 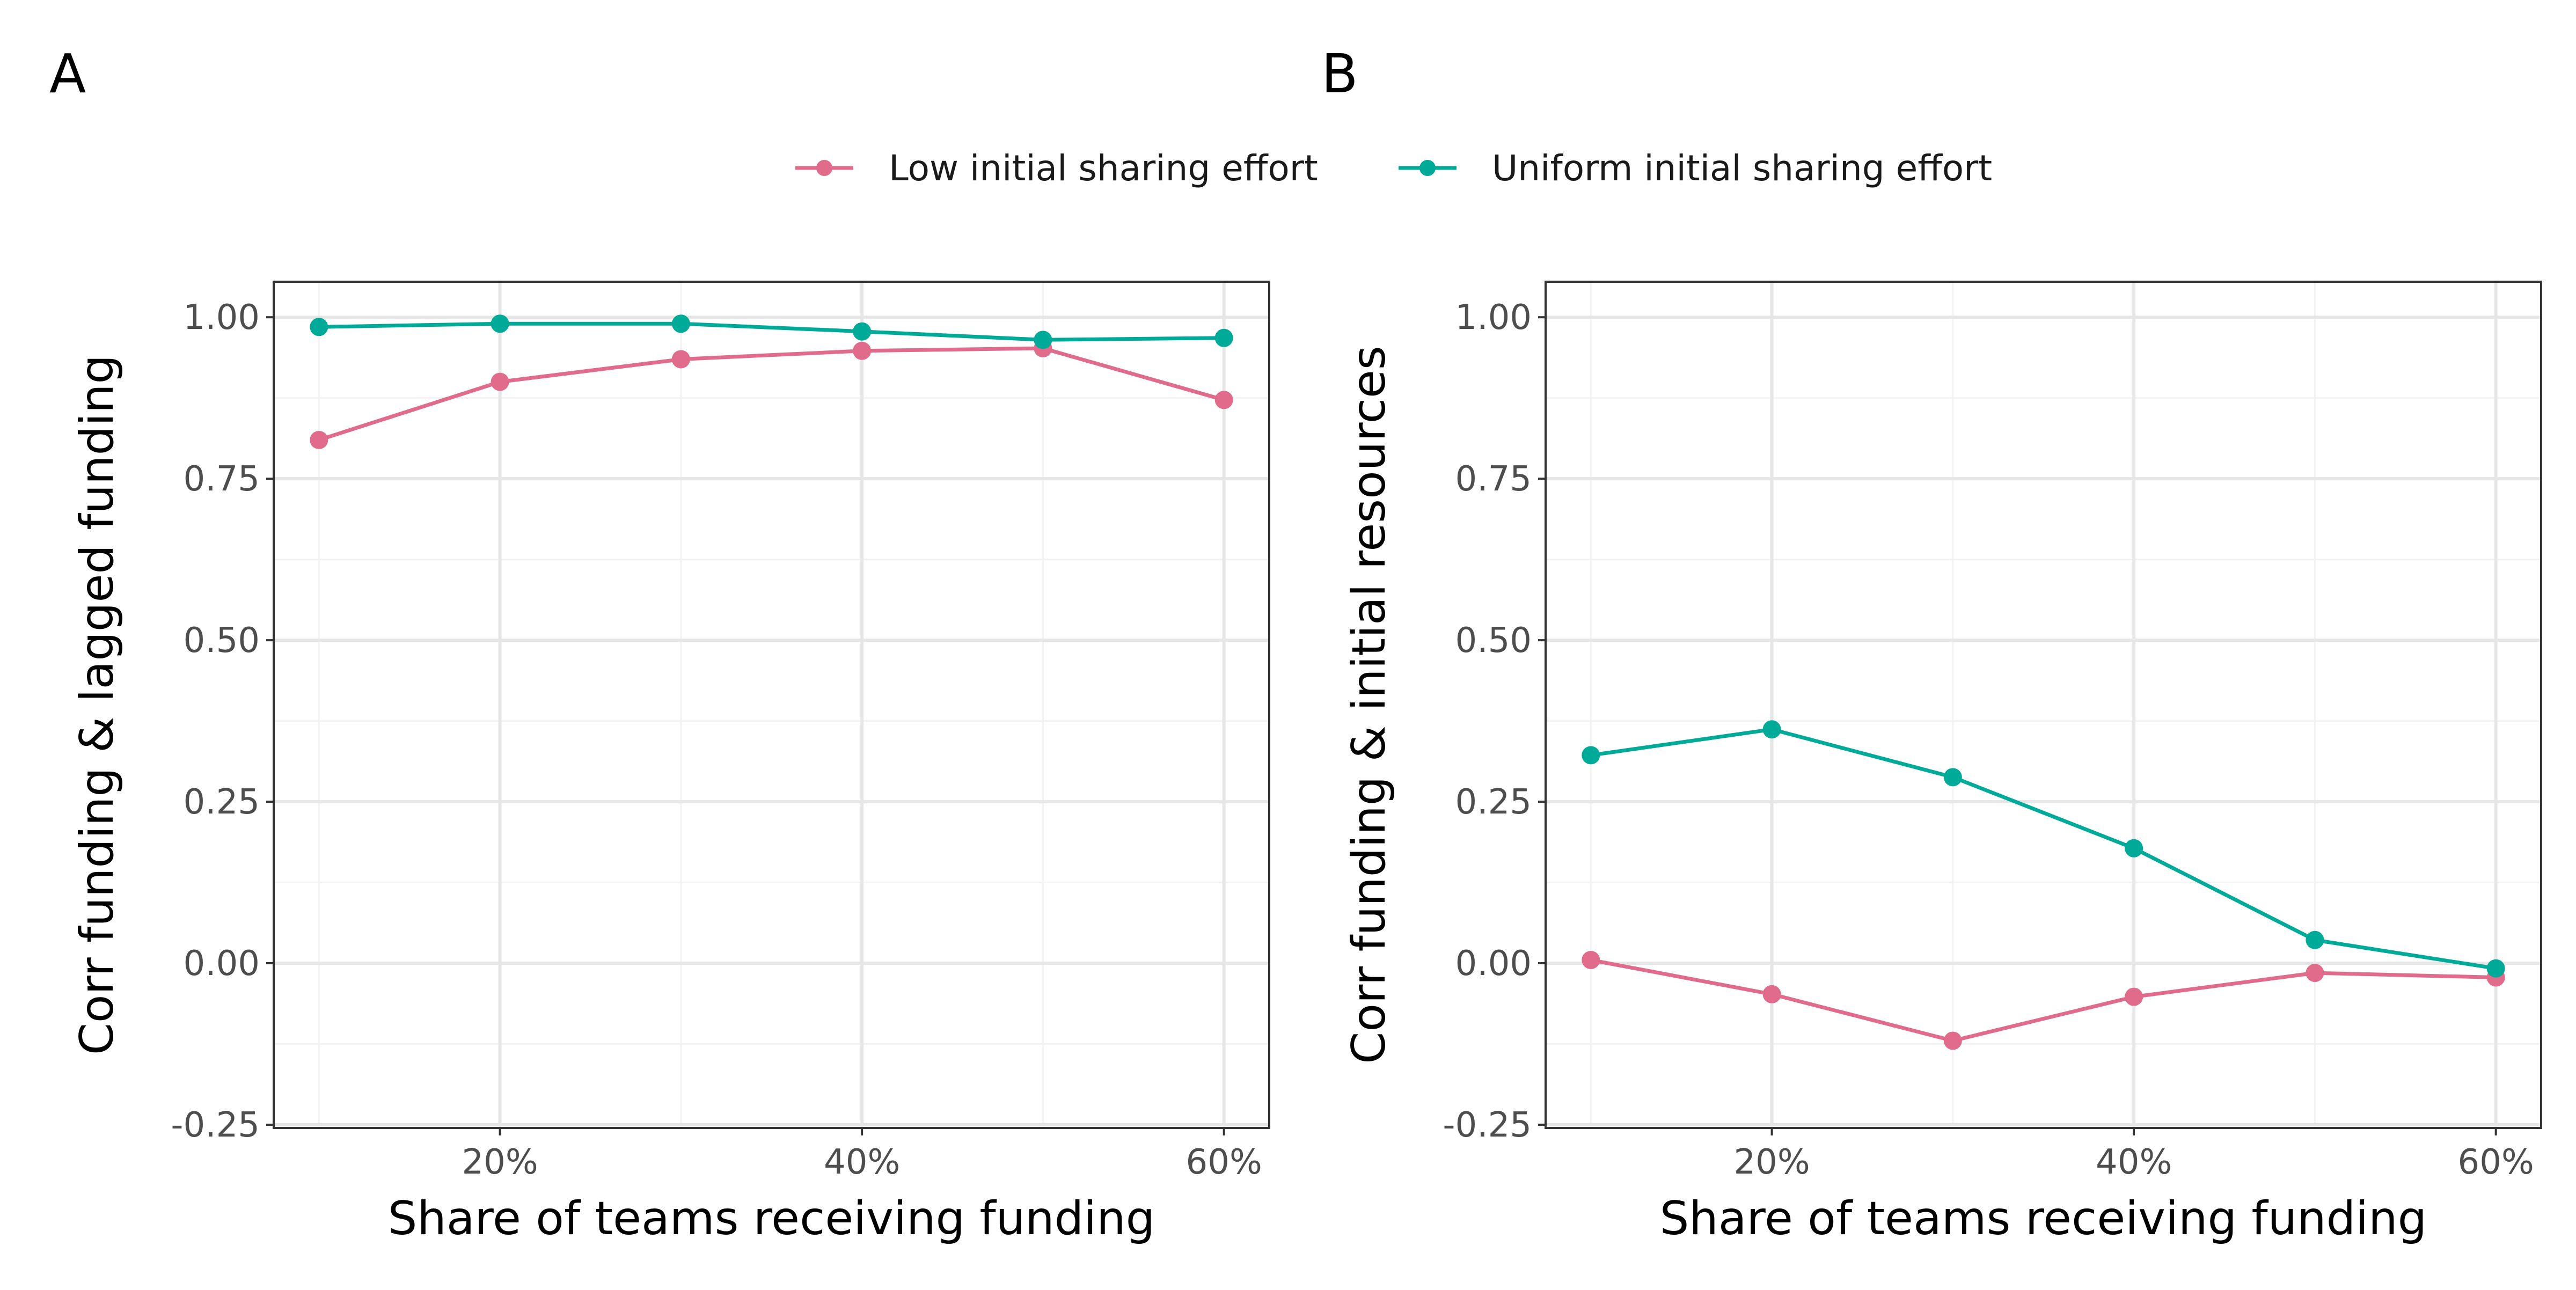 What do you see at coordinates (1103, 168) in the screenshot?
I see `legend-label: Low initial sharing effort` at bounding box center [1103, 168].